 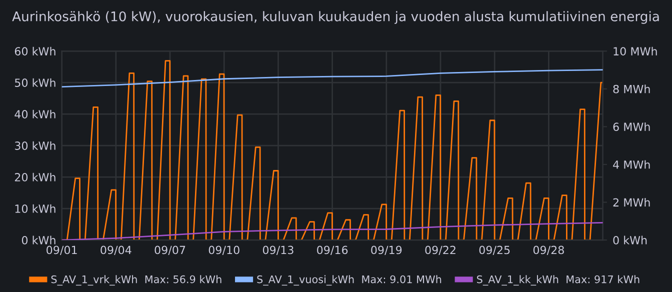 What do you see at coordinates (349, 280) in the screenshot?
I see `legend-label: S_AV_1_vuosi_kWh Max: 9.01 MWh` at bounding box center [349, 280].